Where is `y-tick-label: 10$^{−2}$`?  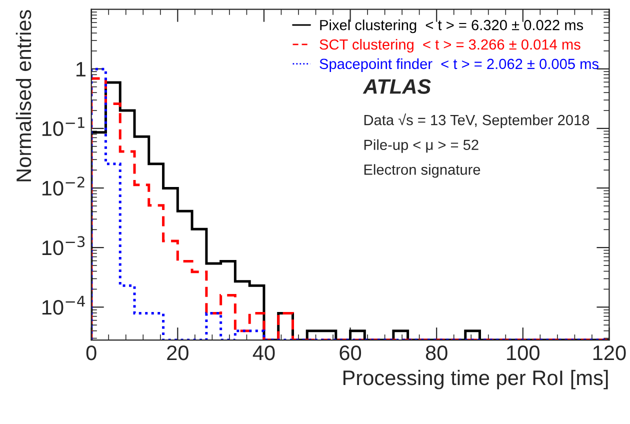
y-tick-label: 10$^{−2}$ is located at coordinates (63, 186).